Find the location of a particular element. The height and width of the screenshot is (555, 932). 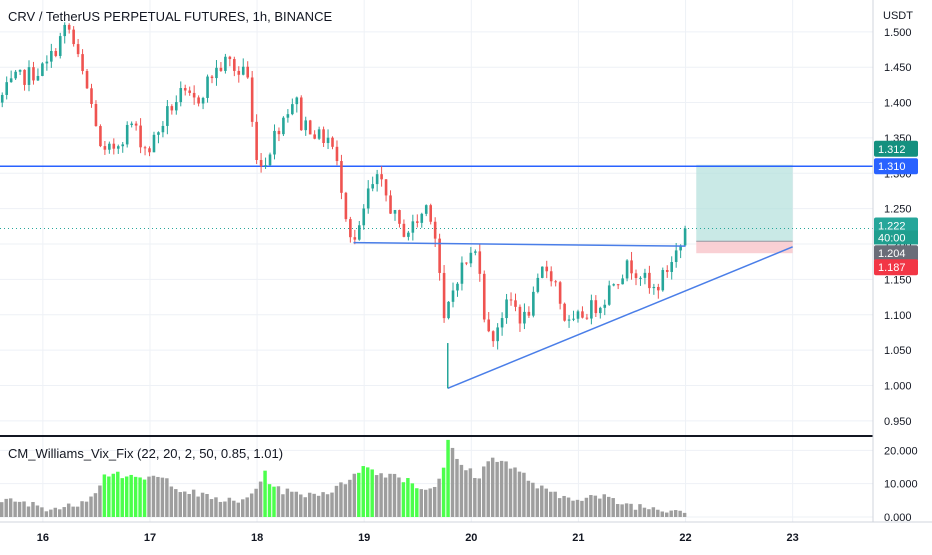

day-tick-label: 17 is located at coordinates (150, 538).